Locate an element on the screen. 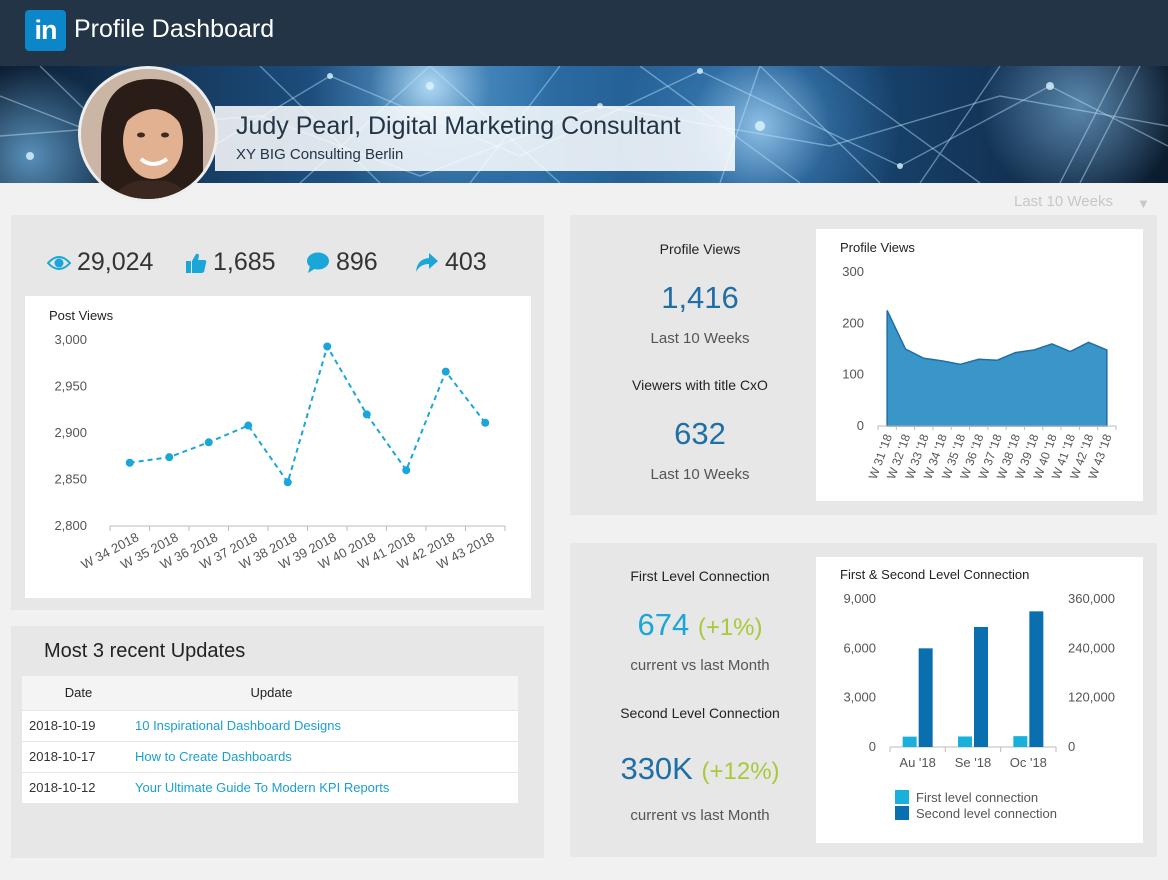  share-icon is located at coordinates (427, 262).